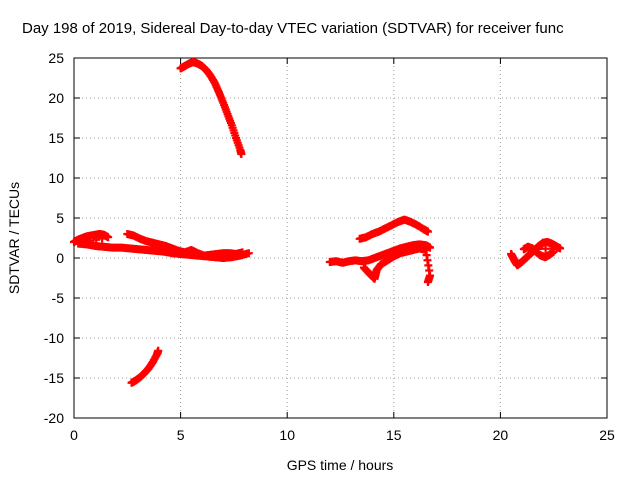 The image size is (640, 480). I want to click on y-tick-label: -5, so click(58, 298).